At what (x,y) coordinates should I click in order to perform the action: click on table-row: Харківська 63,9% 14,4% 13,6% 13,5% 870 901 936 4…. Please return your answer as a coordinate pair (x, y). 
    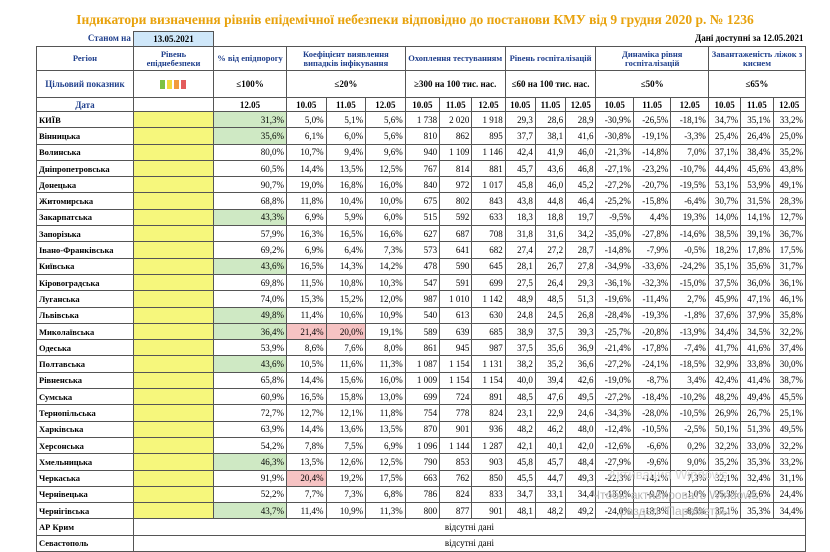
    Looking at the image, I should click on (421, 429).